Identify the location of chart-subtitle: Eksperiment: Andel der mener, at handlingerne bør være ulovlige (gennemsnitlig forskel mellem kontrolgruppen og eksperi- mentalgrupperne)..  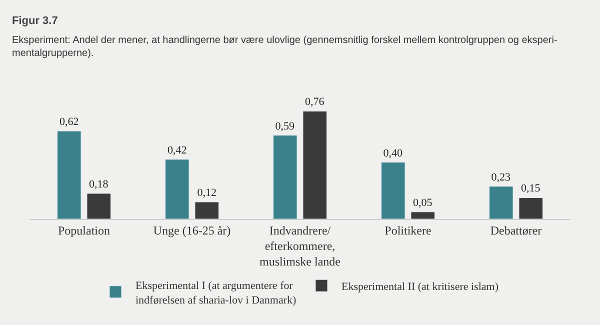
(285, 46).